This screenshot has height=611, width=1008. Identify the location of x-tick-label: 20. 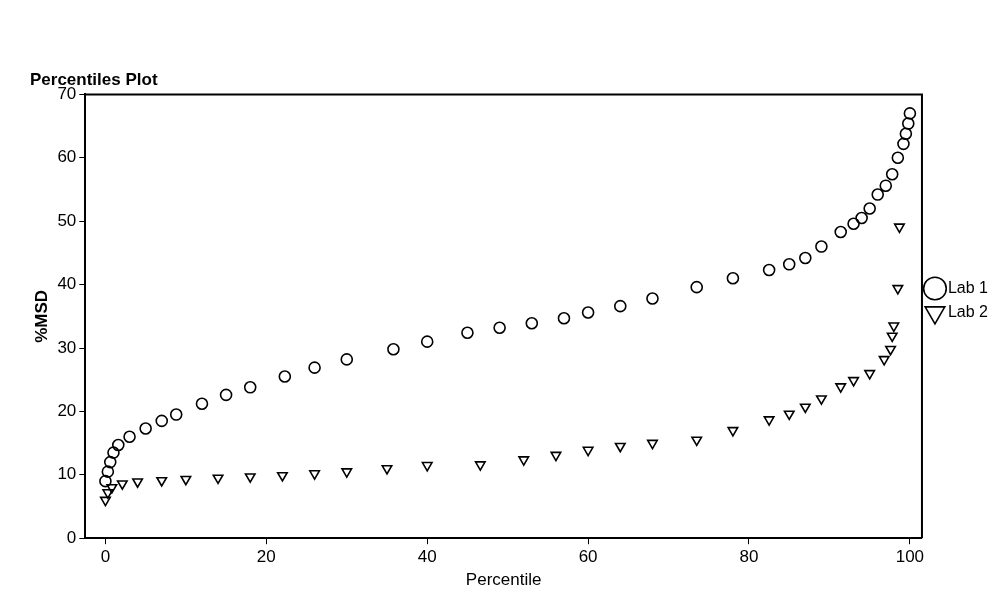
(266, 557).